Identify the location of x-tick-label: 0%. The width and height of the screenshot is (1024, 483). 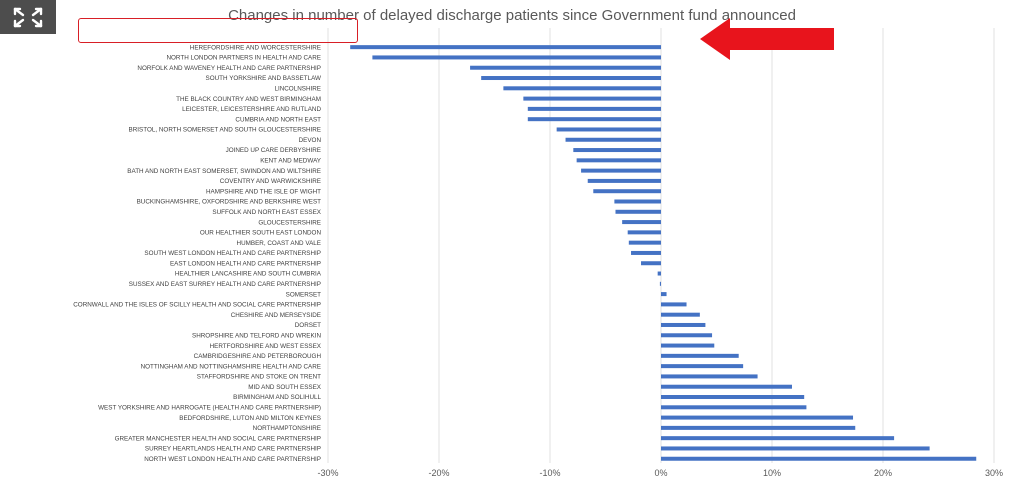
(660, 473).